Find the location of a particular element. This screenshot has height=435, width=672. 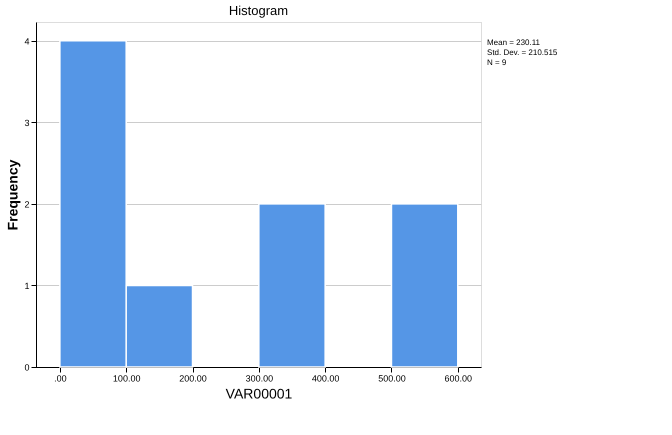

y-tick-label: 2 is located at coordinates (27, 204).